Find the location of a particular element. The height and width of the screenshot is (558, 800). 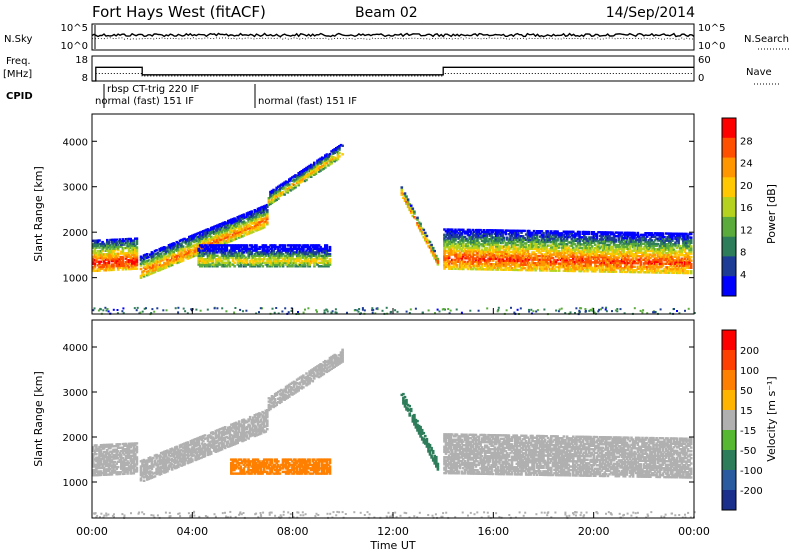

nsearch-tick-top: 10^5 is located at coordinates (711, 28).